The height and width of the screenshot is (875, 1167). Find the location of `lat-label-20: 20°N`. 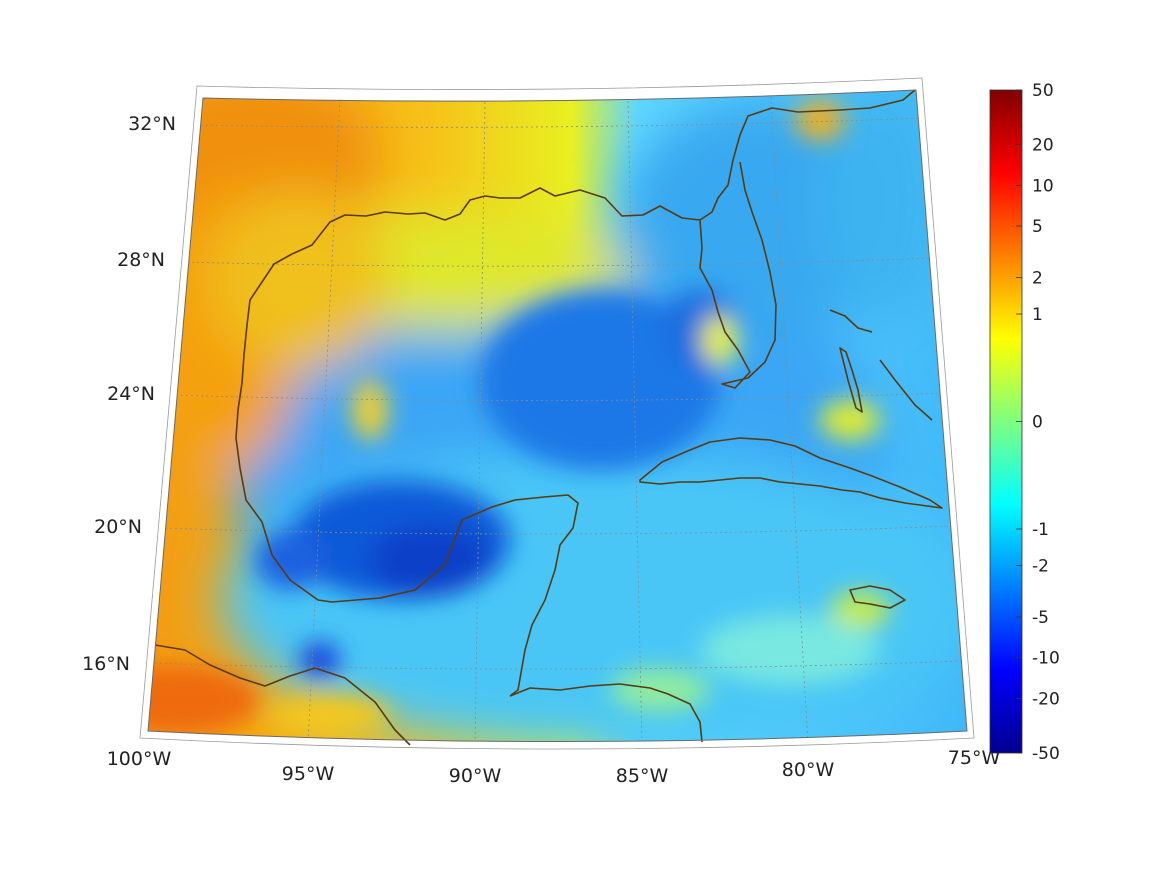

lat-label-20: 20°N is located at coordinates (118, 527).